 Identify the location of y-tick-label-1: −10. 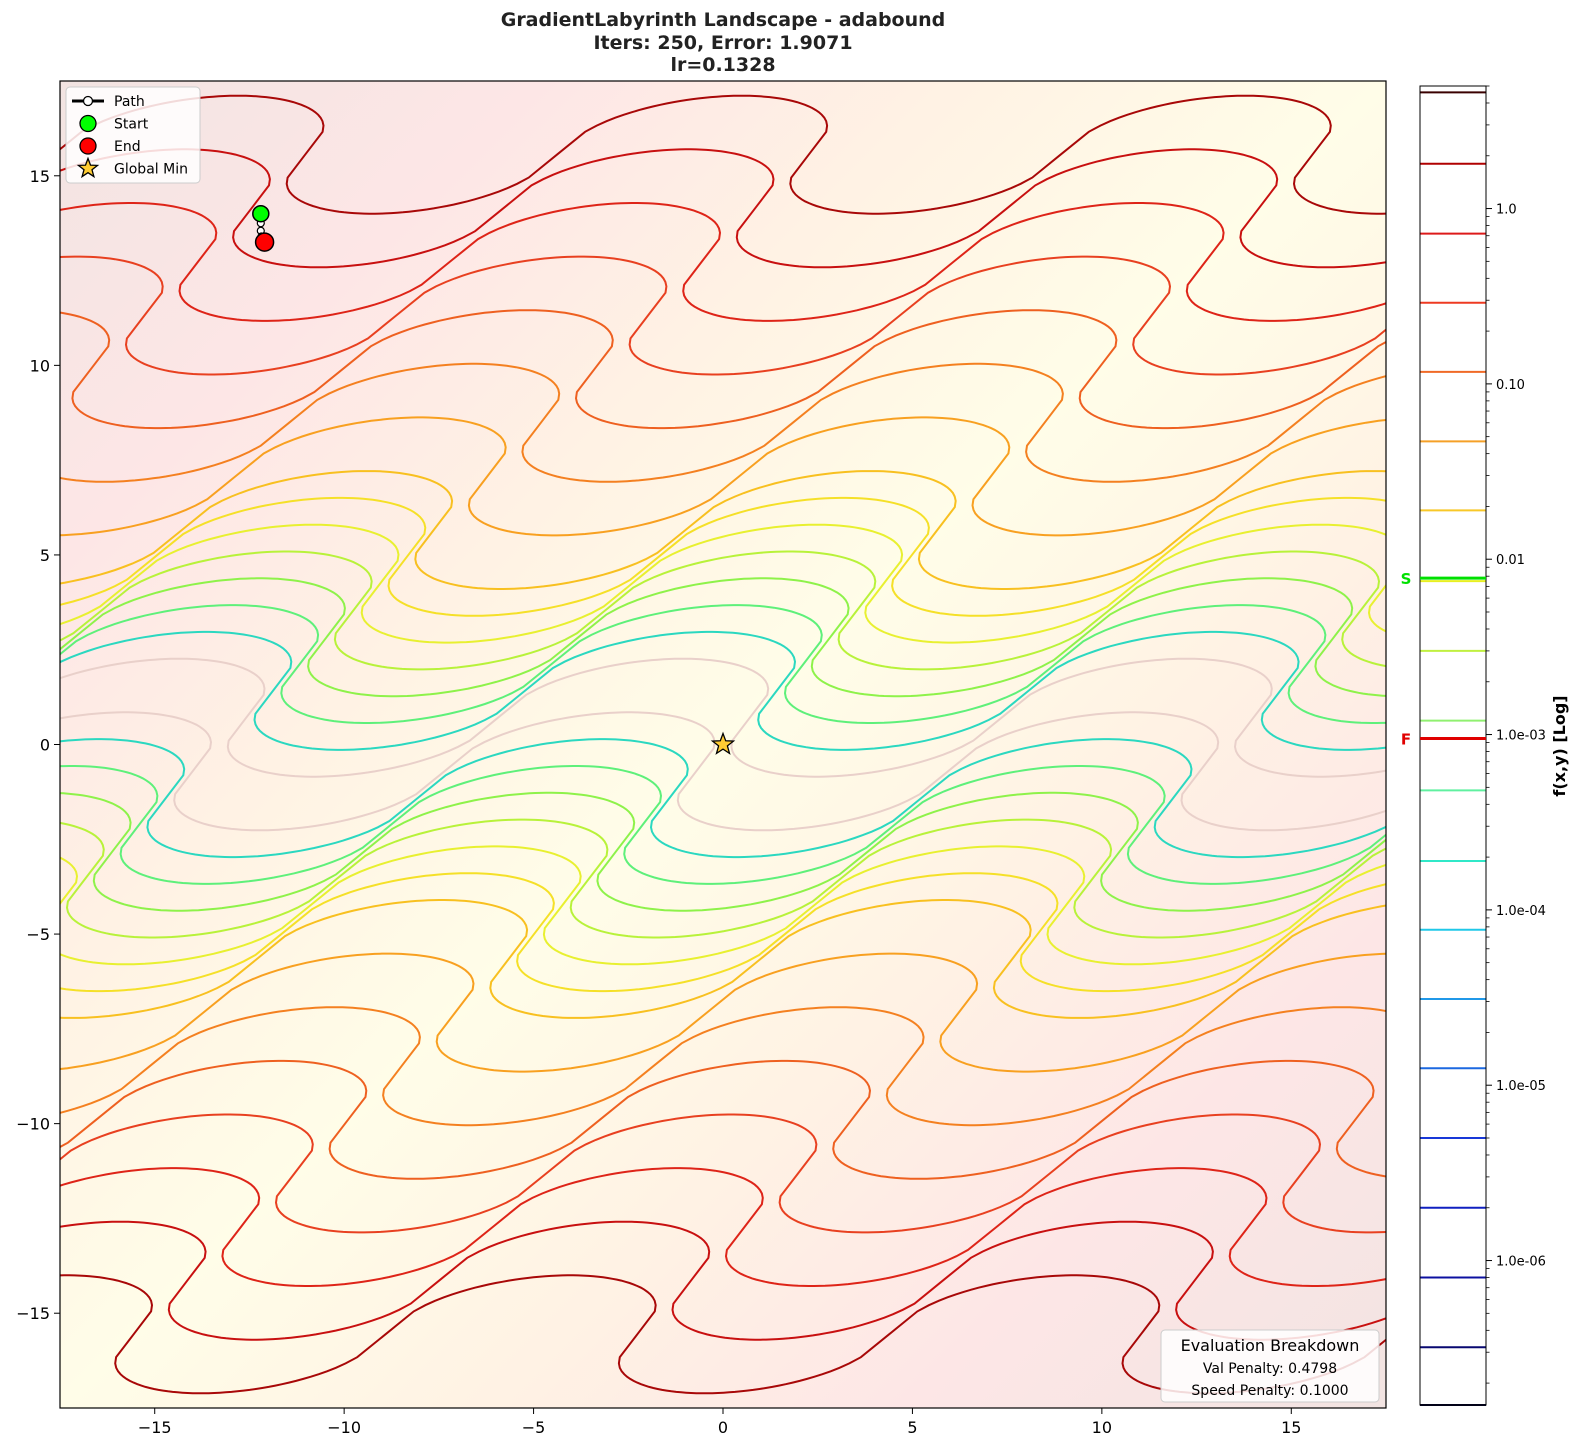
(33, 1124).